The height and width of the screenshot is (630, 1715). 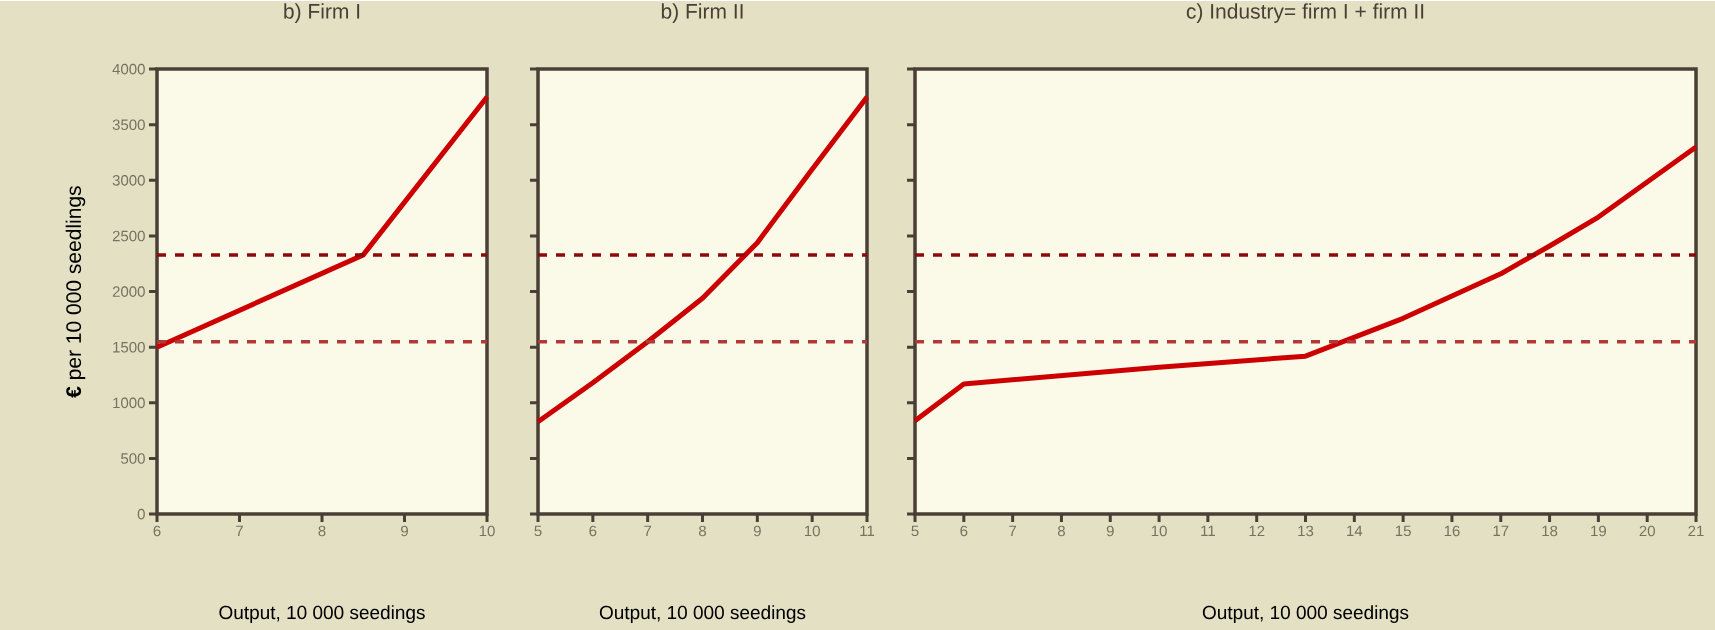 I want to click on x-tick-label: 19, so click(x=1599, y=531).